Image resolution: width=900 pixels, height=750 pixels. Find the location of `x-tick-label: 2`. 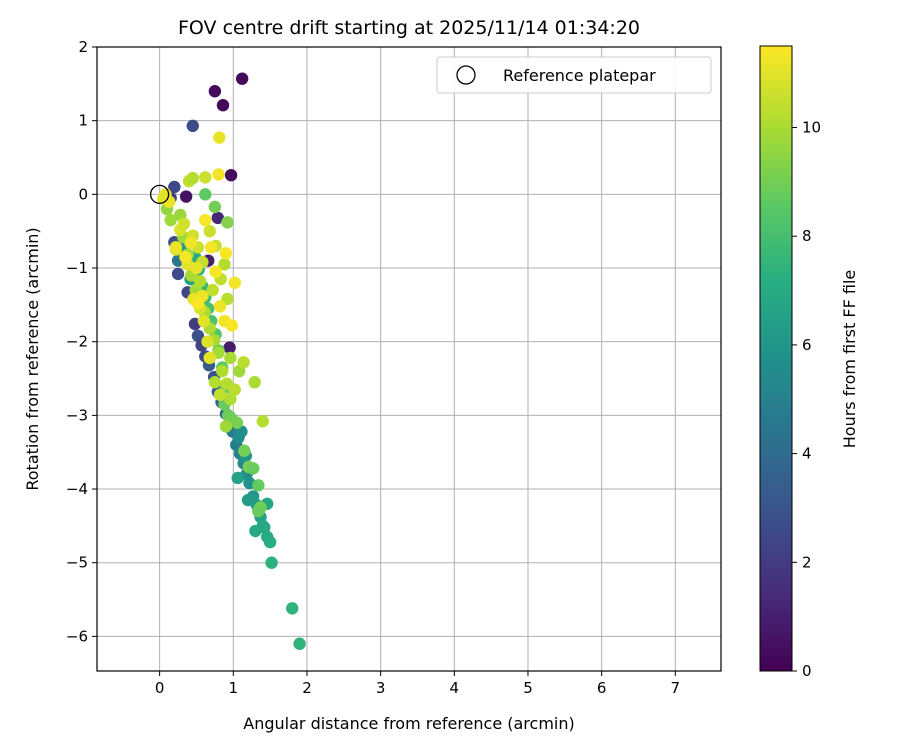

x-tick-label: 2 is located at coordinates (307, 688).